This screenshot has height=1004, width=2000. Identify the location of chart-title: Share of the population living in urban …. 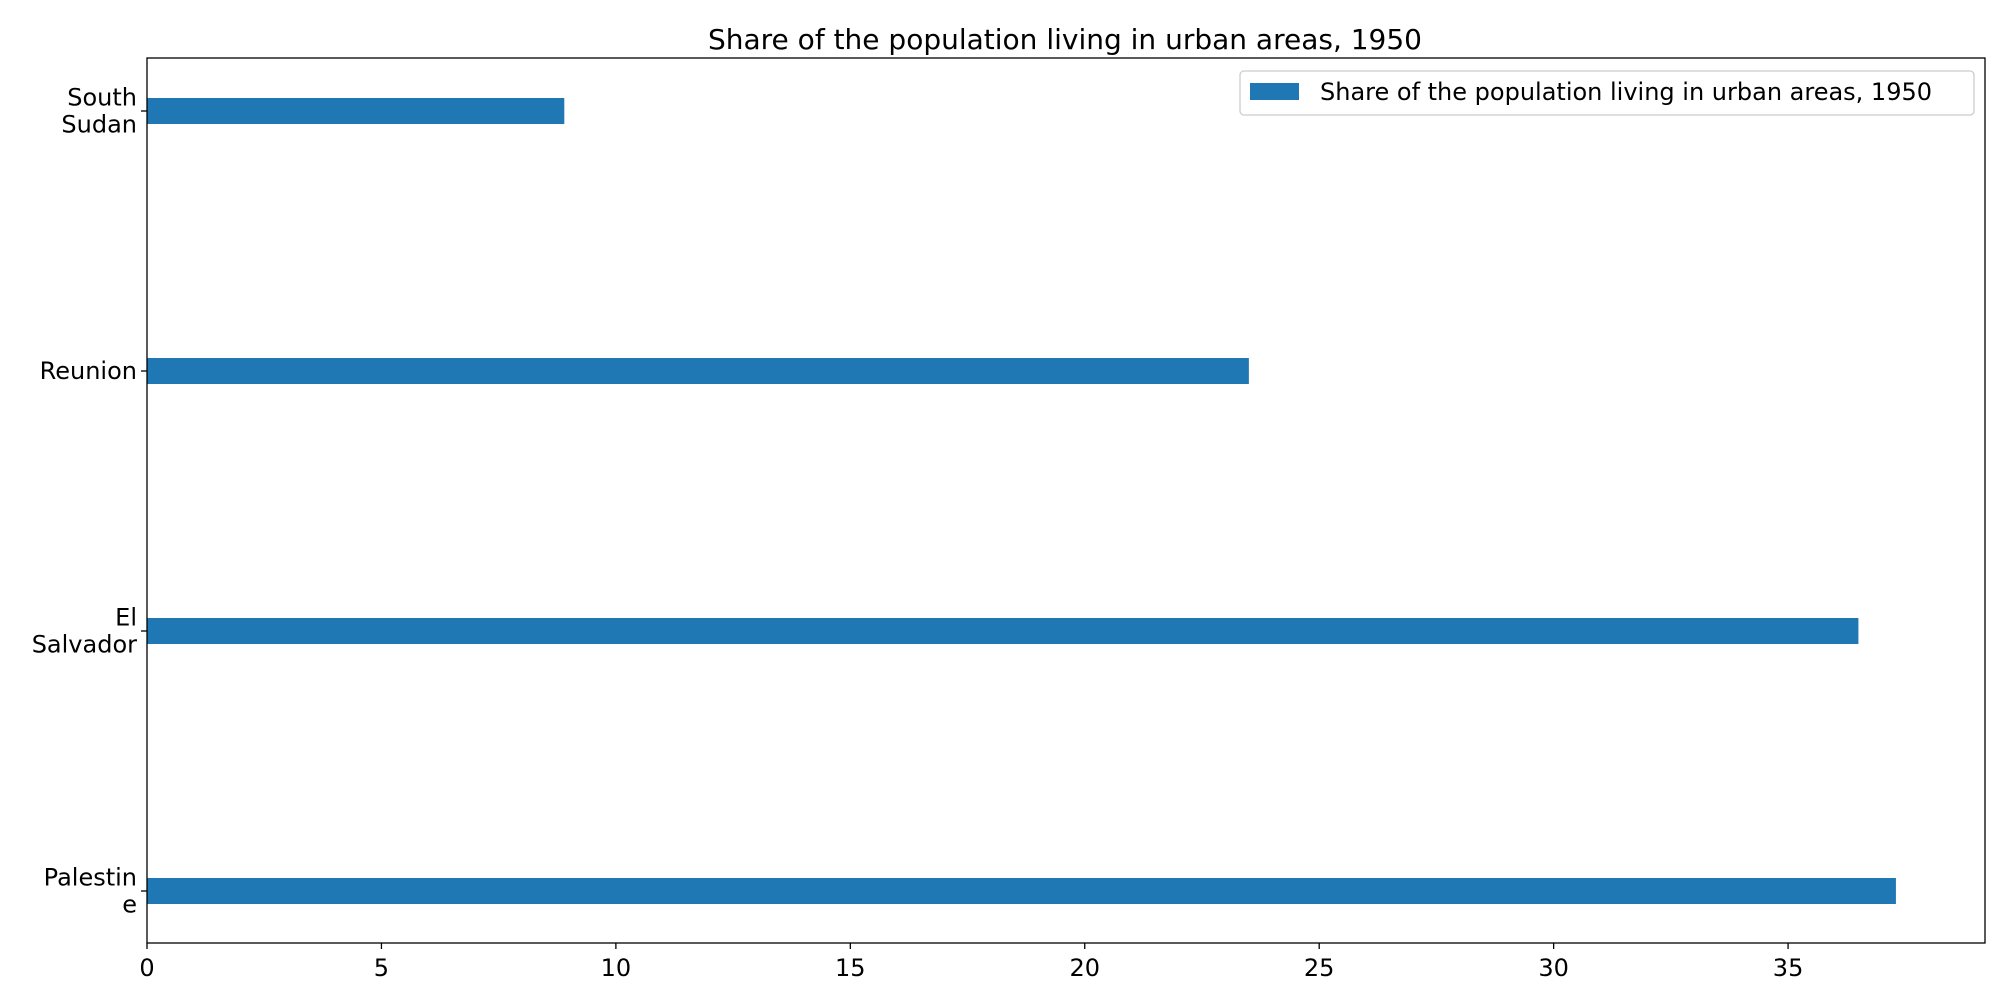
(1065, 39).